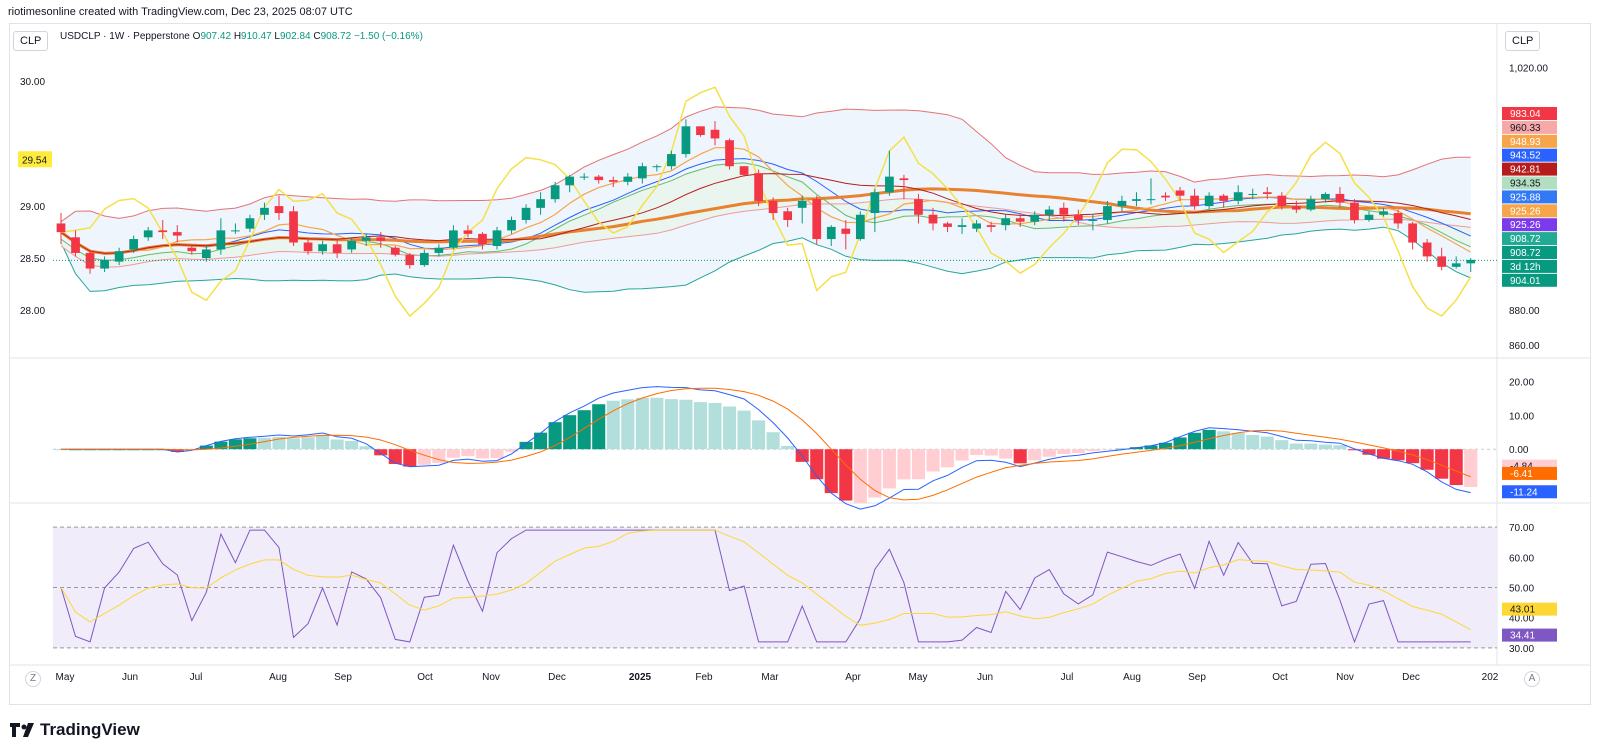 The width and height of the screenshot is (1600, 756). I want to click on legend-high-value: 910.47, so click(256, 36).